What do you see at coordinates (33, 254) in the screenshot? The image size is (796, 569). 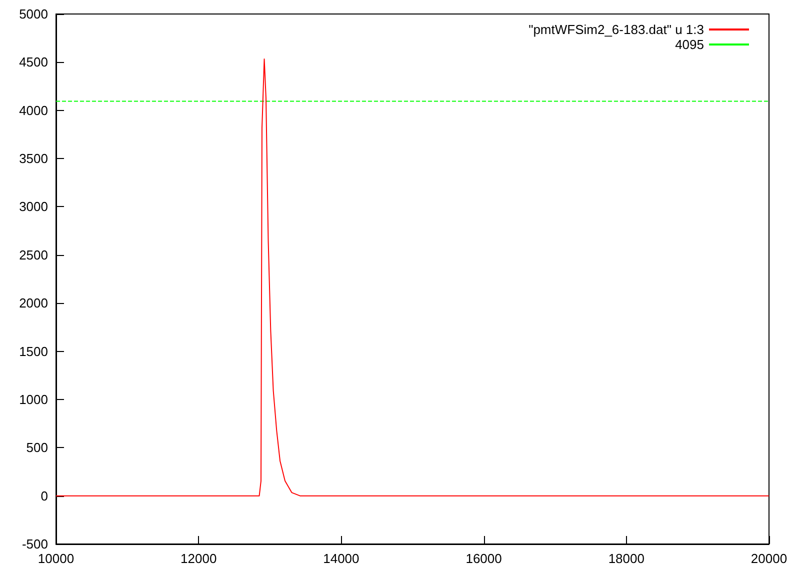 I see `y-tick-label: 2500` at bounding box center [33, 254].